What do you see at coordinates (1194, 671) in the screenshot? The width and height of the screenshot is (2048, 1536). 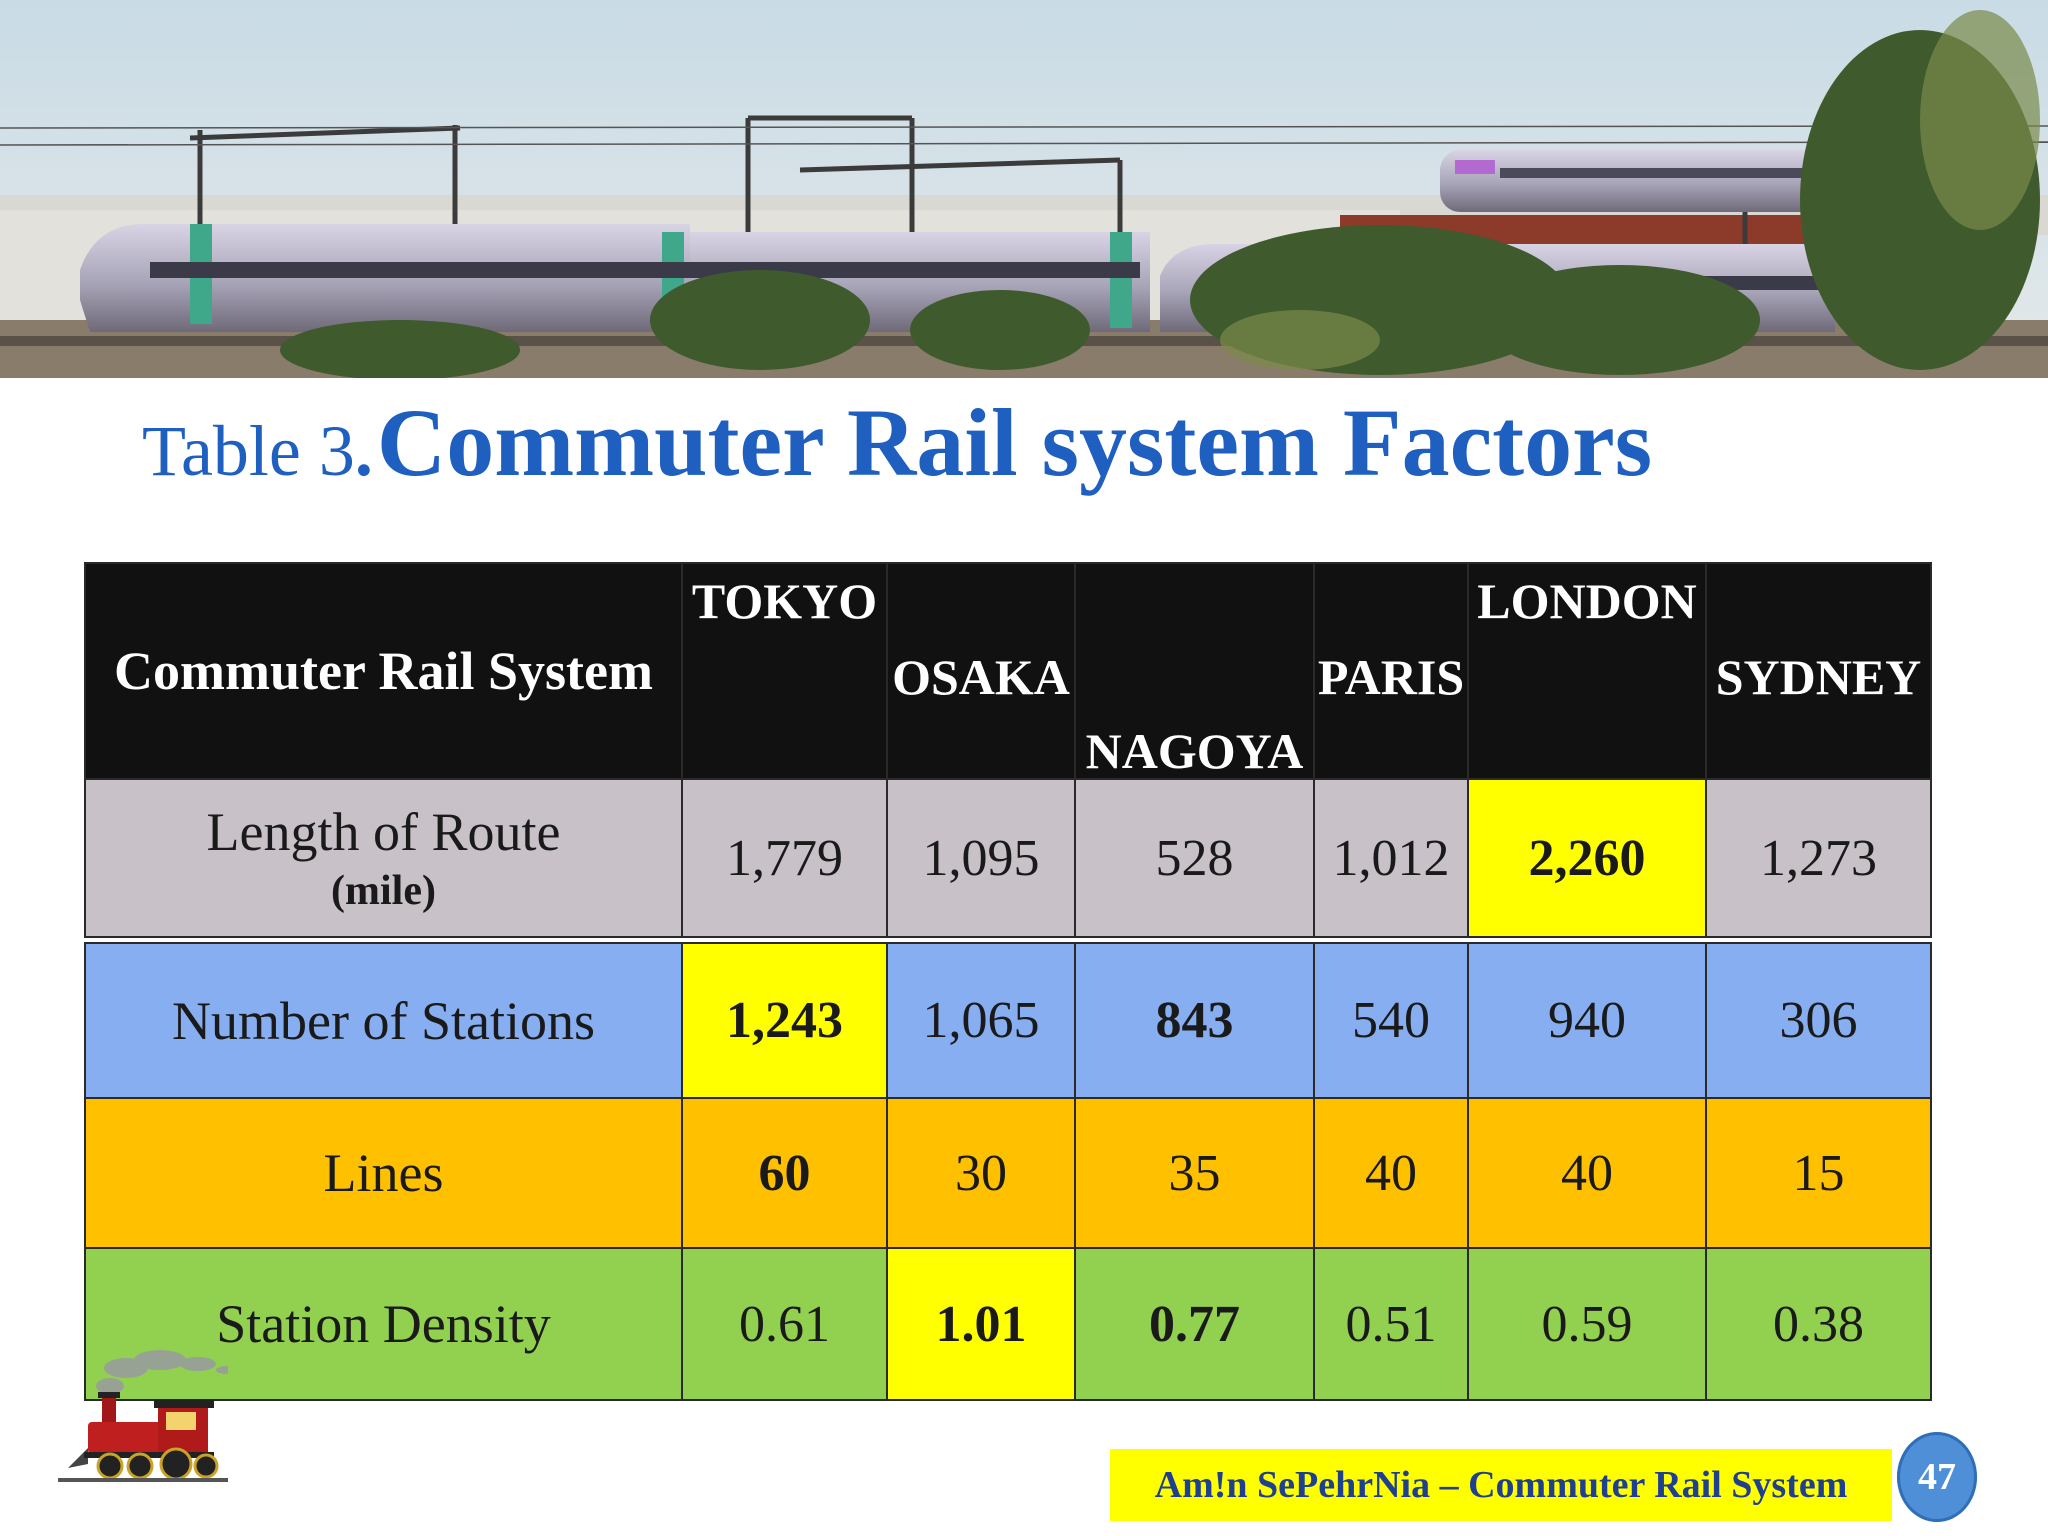 I see `header-city: NAGOYA` at bounding box center [1194, 671].